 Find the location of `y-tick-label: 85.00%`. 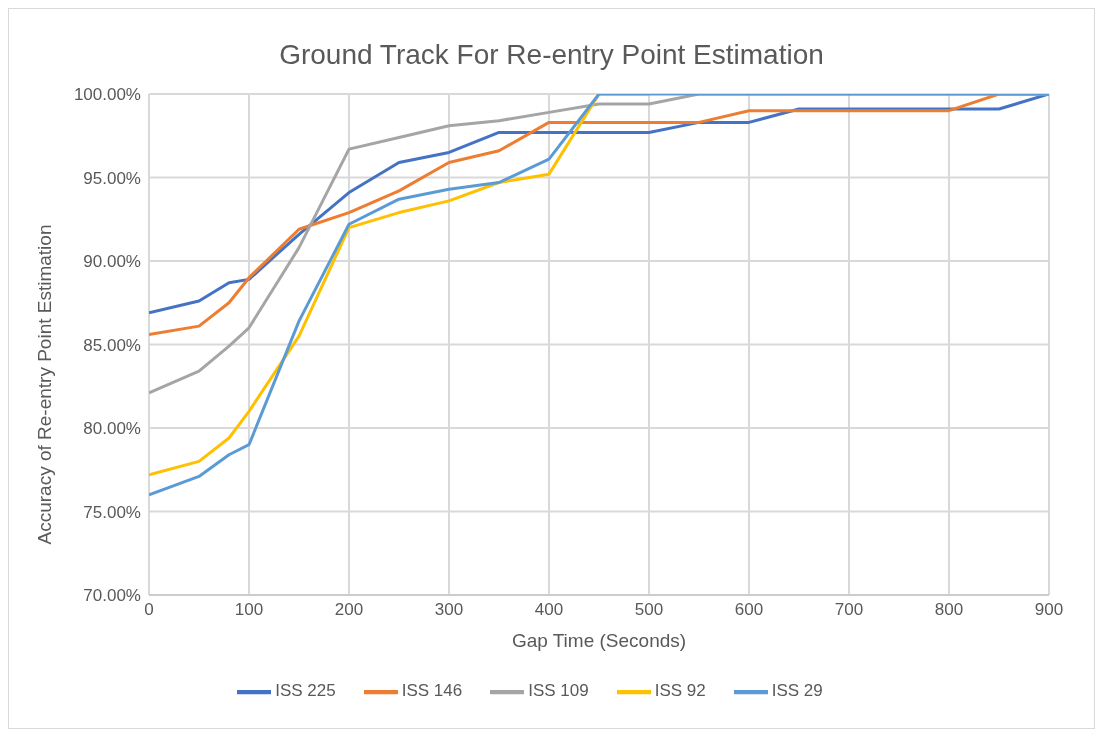

y-tick-label: 85.00% is located at coordinates (112, 345).